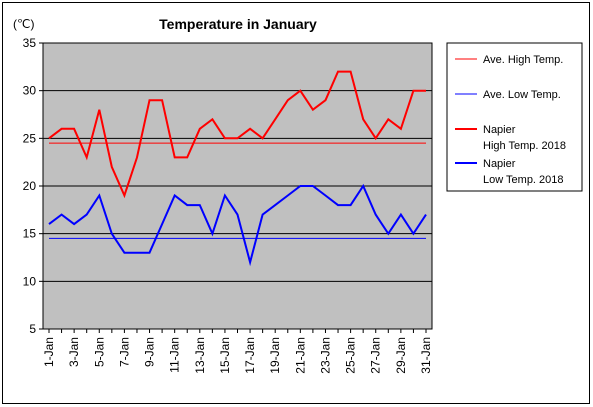 Image resolution: width=593 pixels, height=407 pixels. What do you see at coordinates (275, 355) in the screenshot?
I see `x-tick-label-19-Jan: 19-Jan` at bounding box center [275, 355].